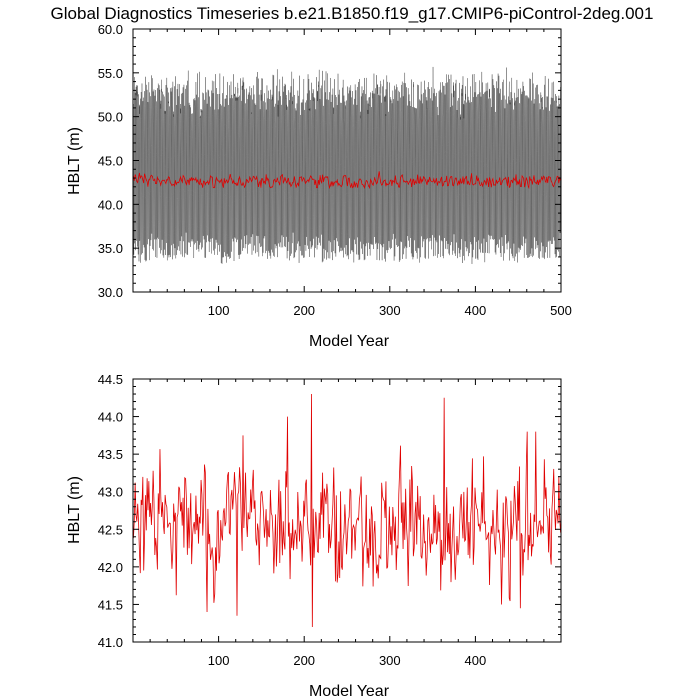  What do you see at coordinates (561, 310) in the screenshot?
I see `top-x-tick-label: 500` at bounding box center [561, 310].